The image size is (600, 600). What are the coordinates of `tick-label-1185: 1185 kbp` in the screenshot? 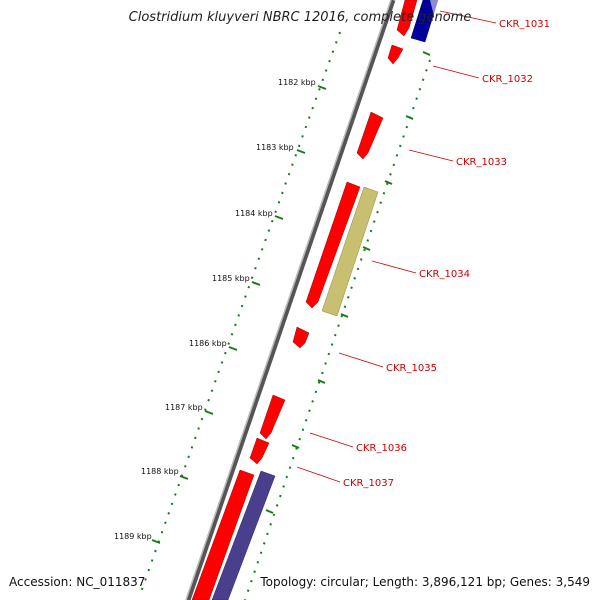 It's located at (231, 278).